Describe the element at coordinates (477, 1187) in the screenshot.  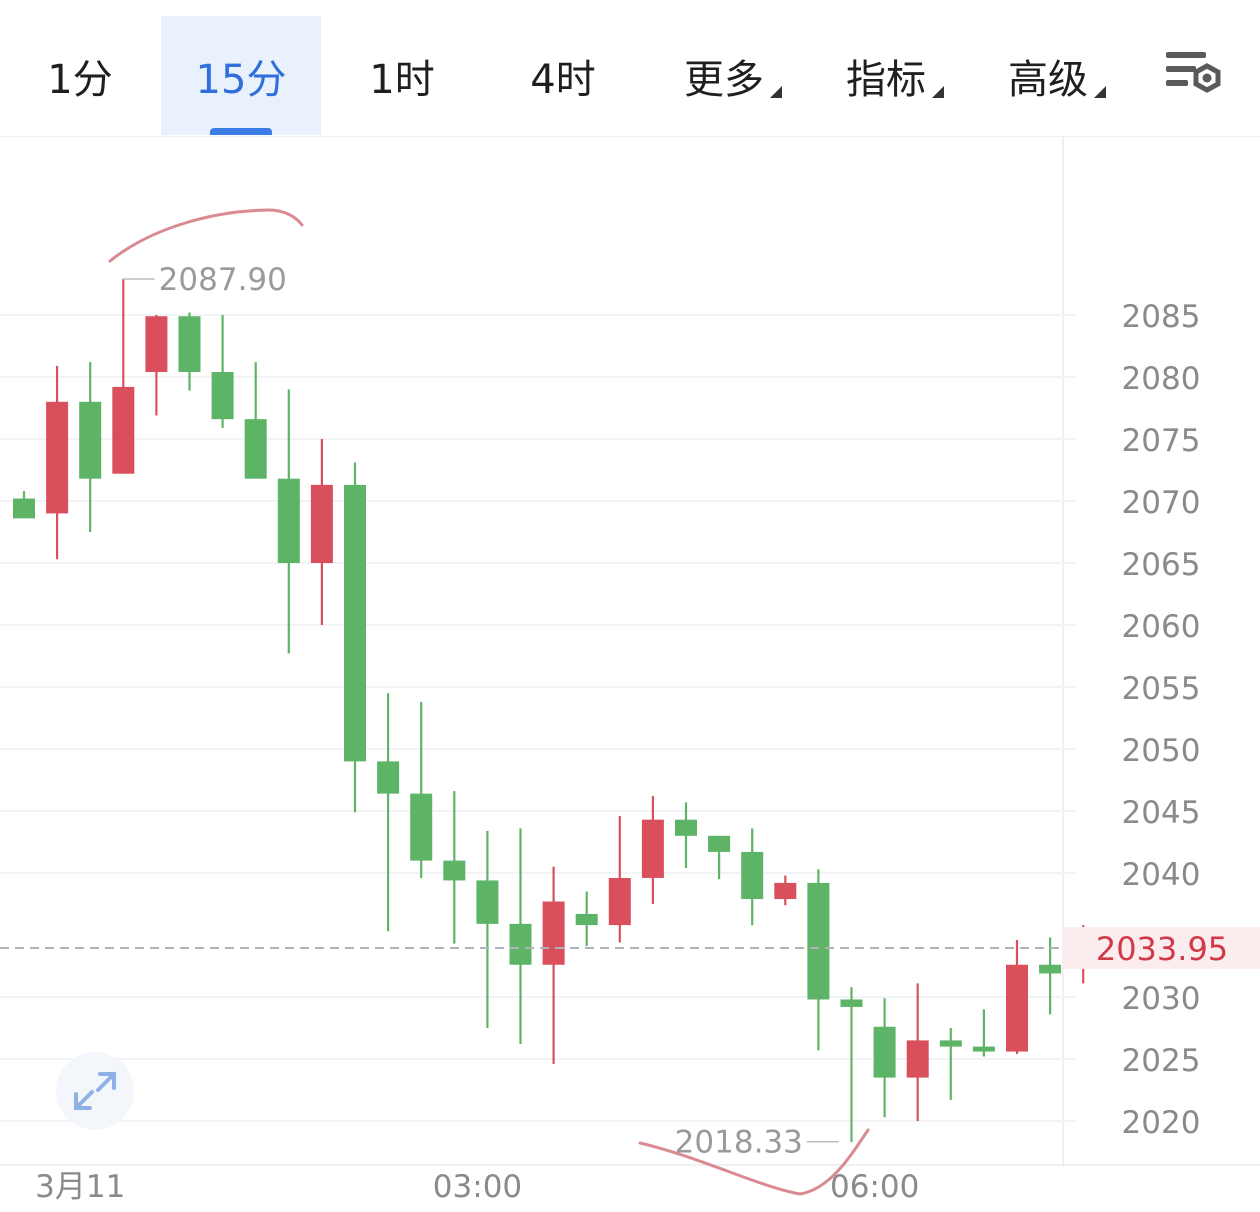
I see `x-tick-label: 03:00` at that location.